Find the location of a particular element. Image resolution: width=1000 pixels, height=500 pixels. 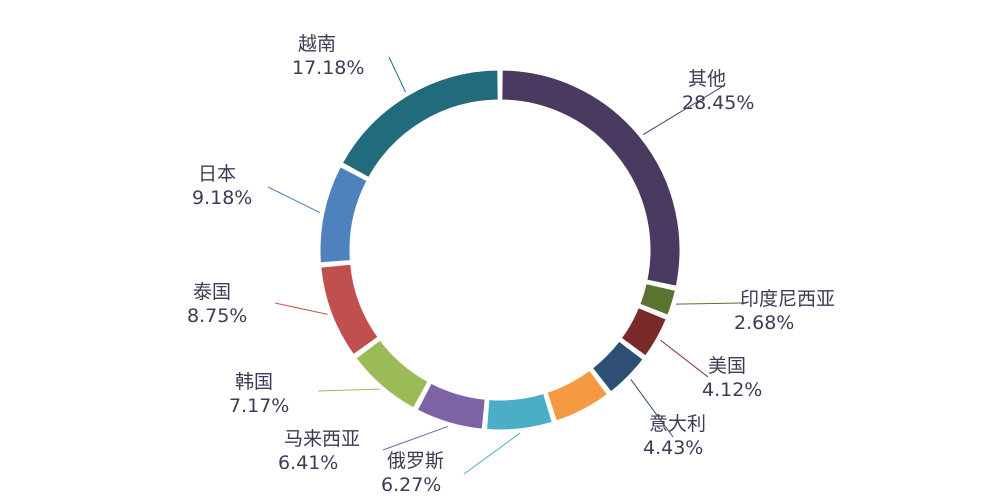

slice-name-label: 美国 is located at coordinates (727, 366).